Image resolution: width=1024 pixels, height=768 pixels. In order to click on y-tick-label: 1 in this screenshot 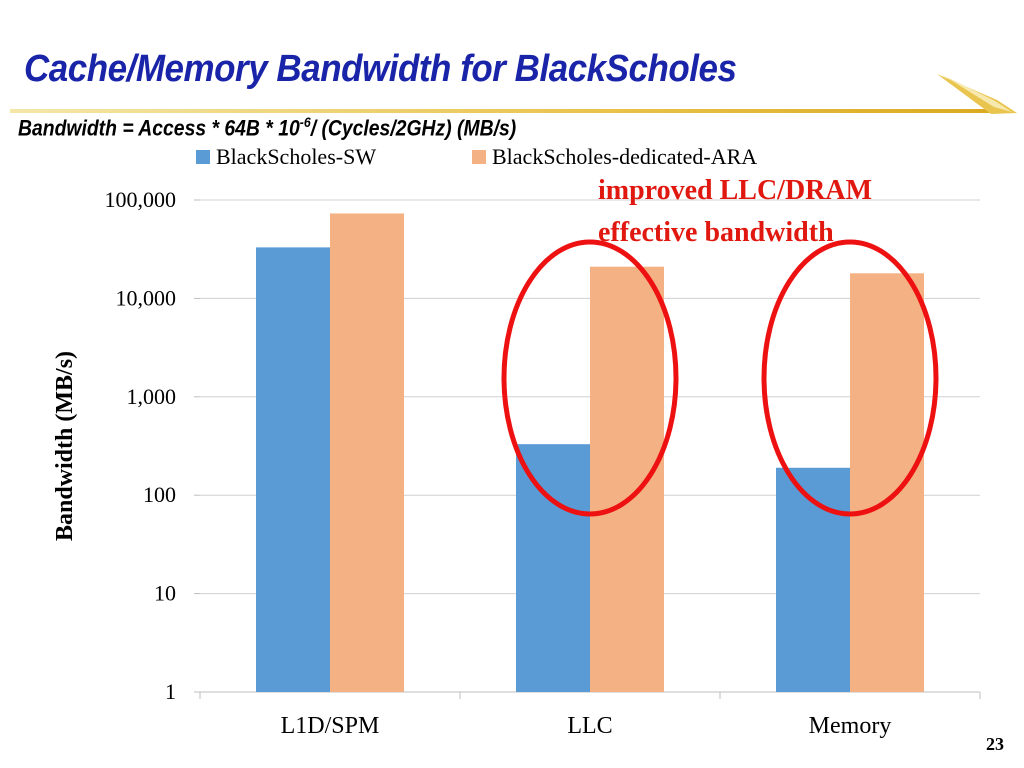, I will do `click(170, 691)`.